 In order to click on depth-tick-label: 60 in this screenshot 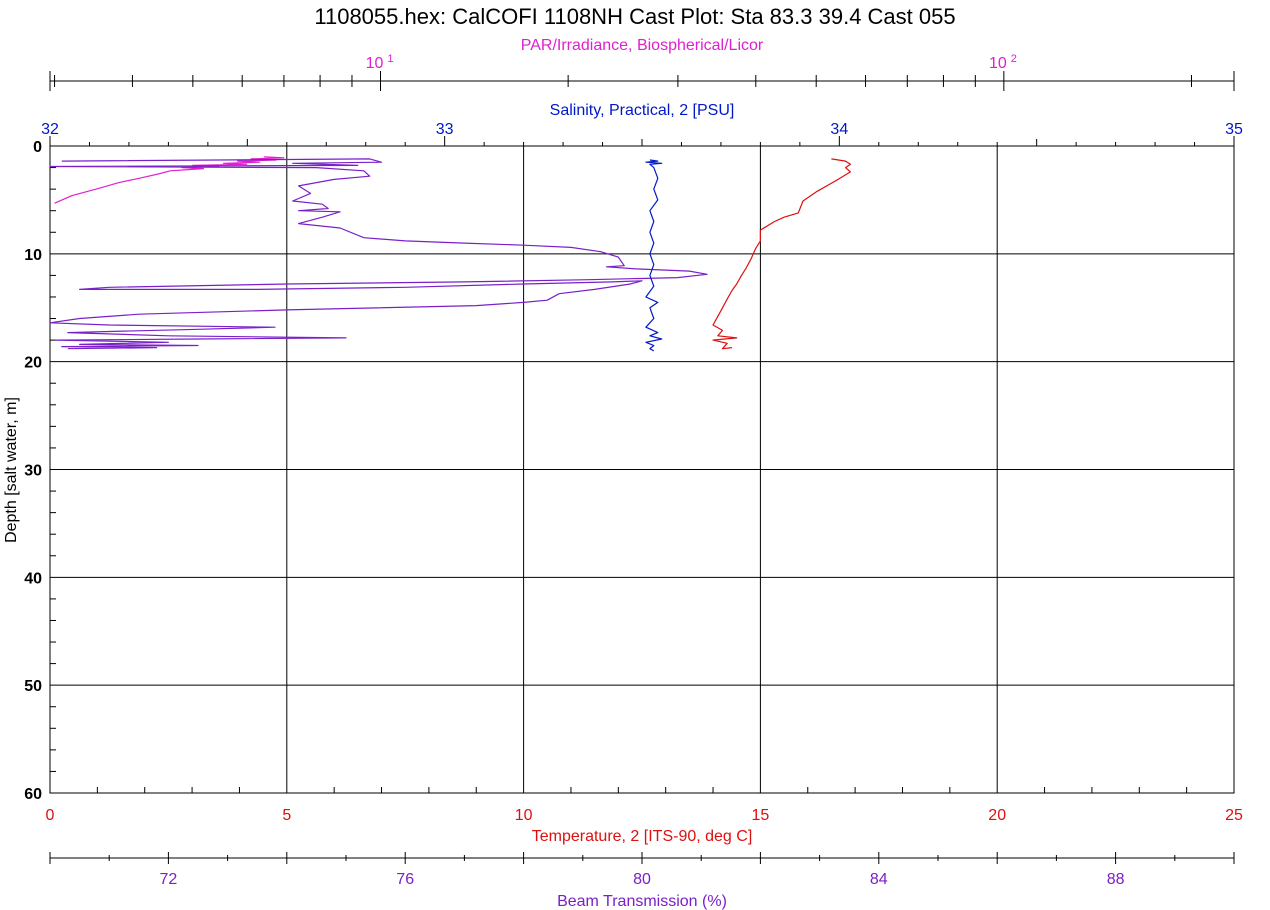, I will do `click(33, 794)`.